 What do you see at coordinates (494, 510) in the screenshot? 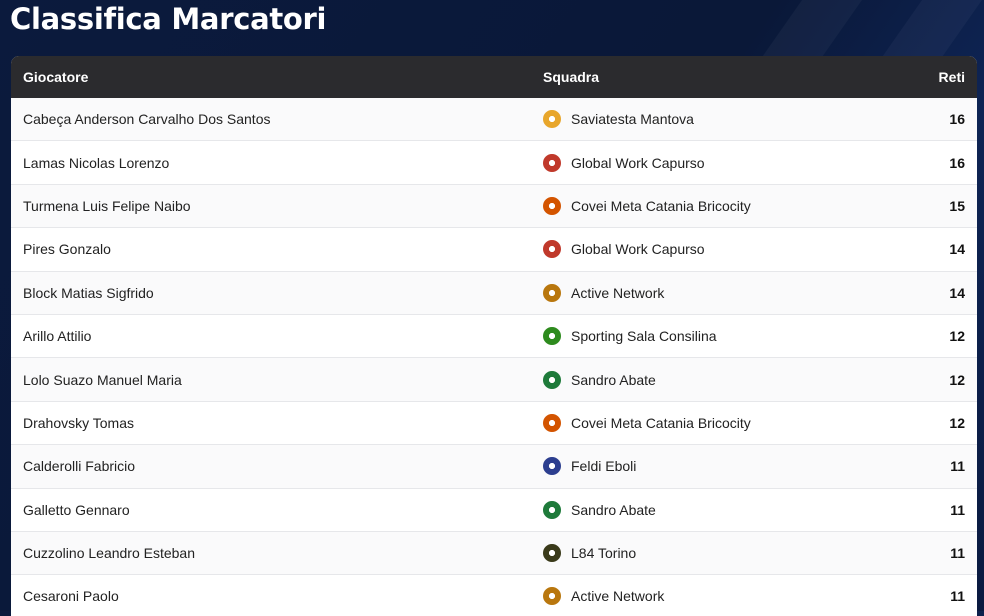
I see `table-row: Galletto Gennaro Sandro Abate 11` at bounding box center [494, 510].